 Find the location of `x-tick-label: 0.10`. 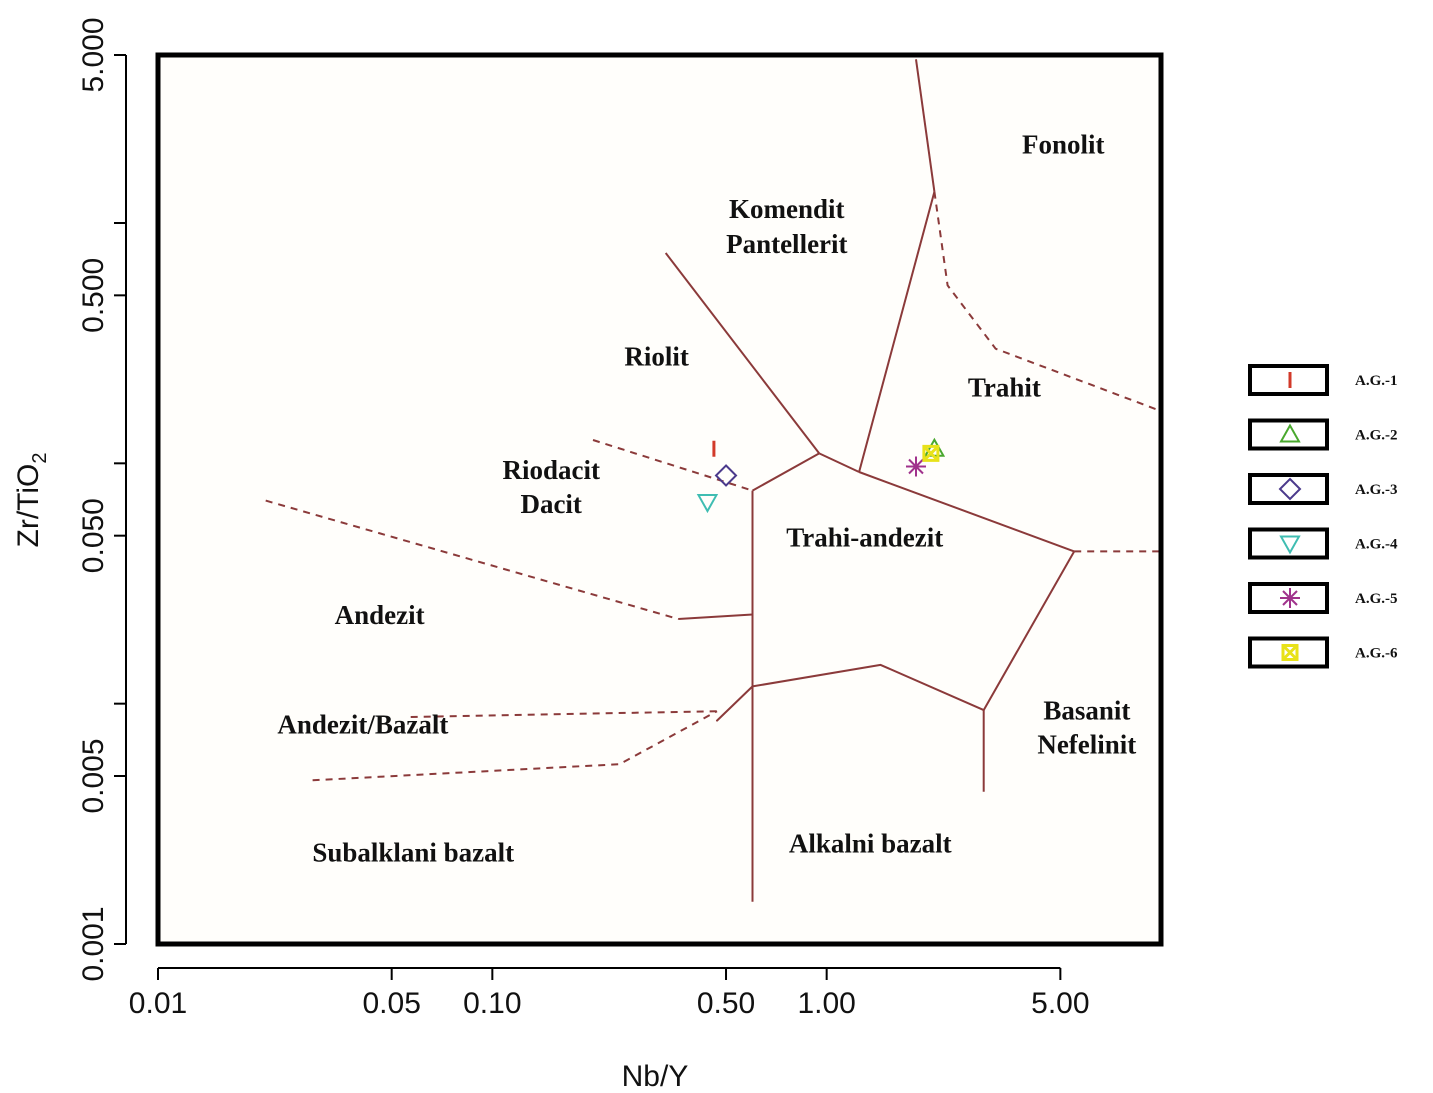

x-tick-label: 0.10 is located at coordinates (492, 1003).